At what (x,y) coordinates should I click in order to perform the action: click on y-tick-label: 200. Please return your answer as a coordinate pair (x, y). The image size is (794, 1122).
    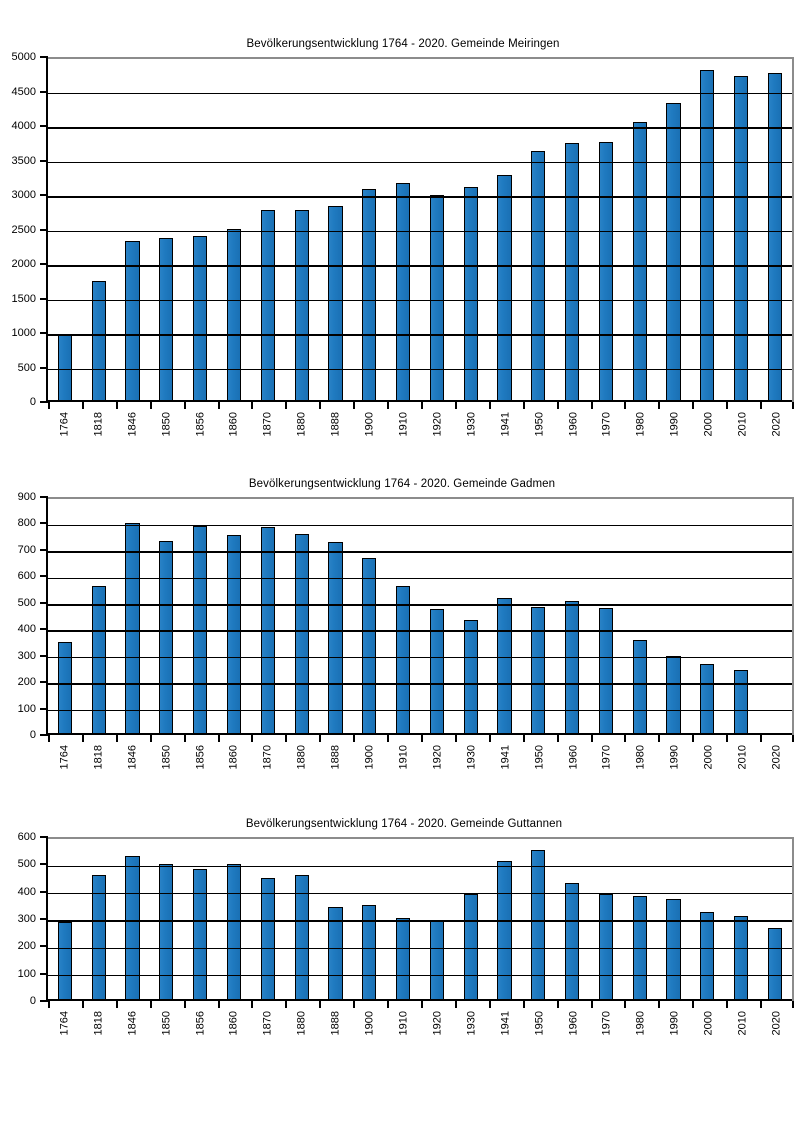
    Looking at the image, I should click on (26, 946).